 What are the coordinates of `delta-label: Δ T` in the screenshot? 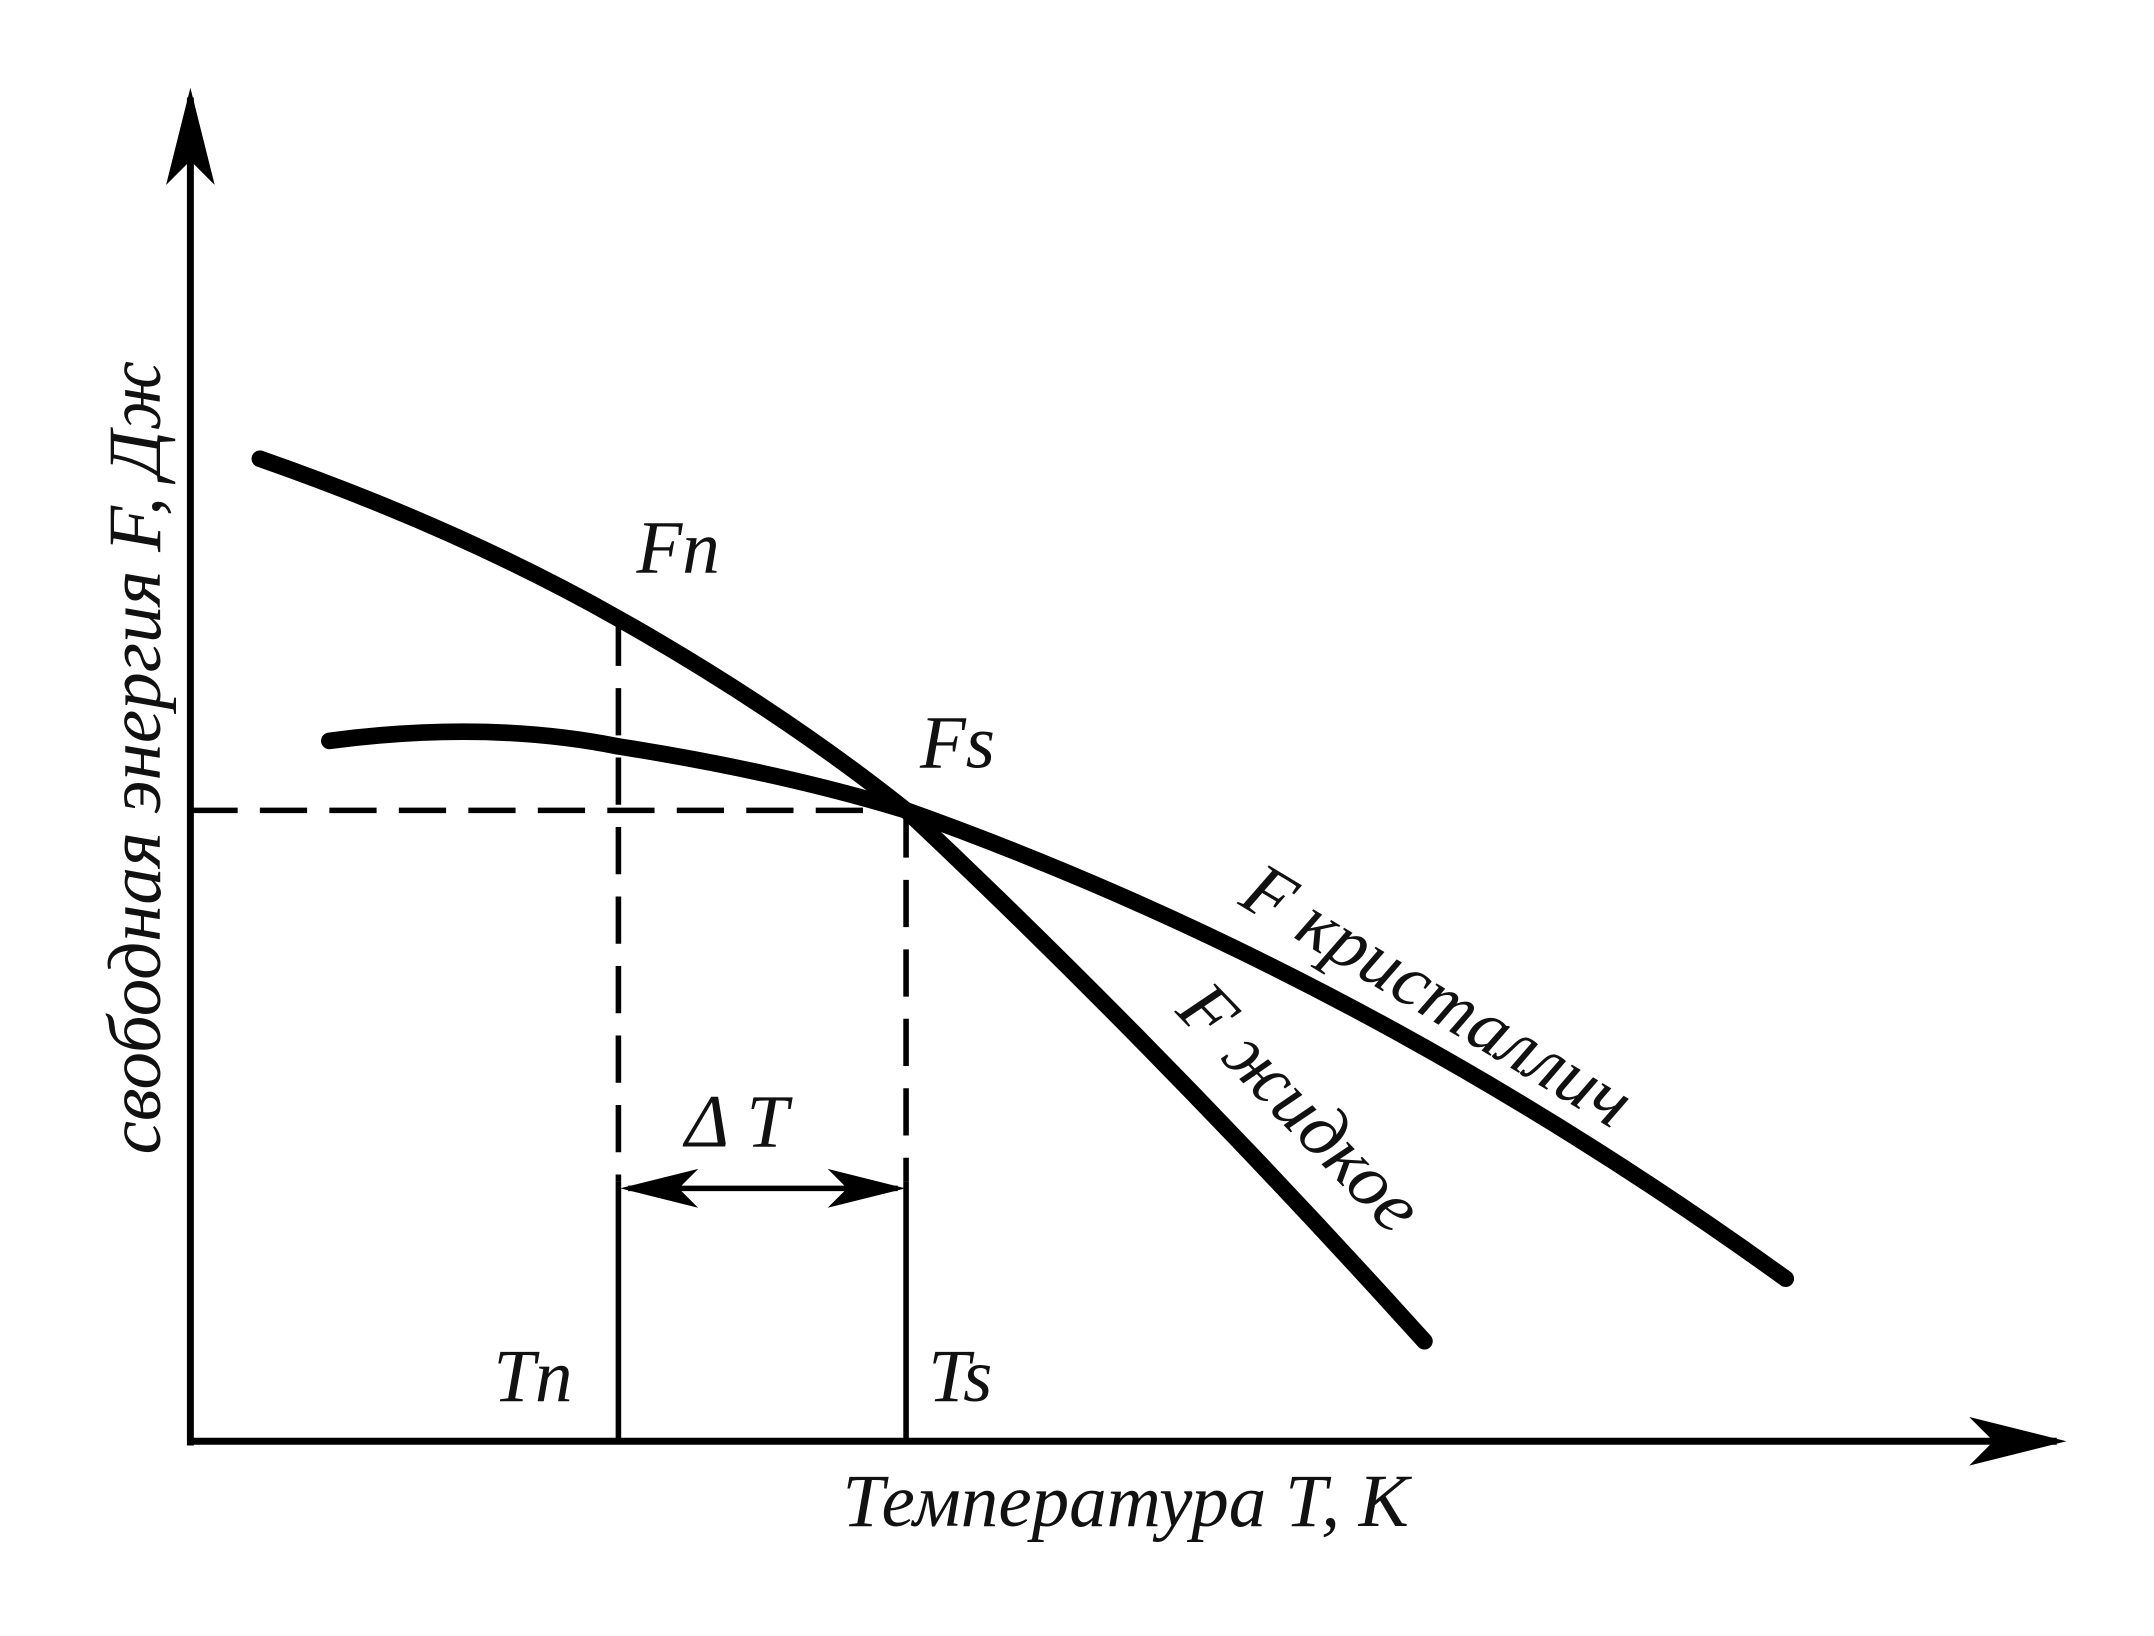 It's located at (737, 1122).